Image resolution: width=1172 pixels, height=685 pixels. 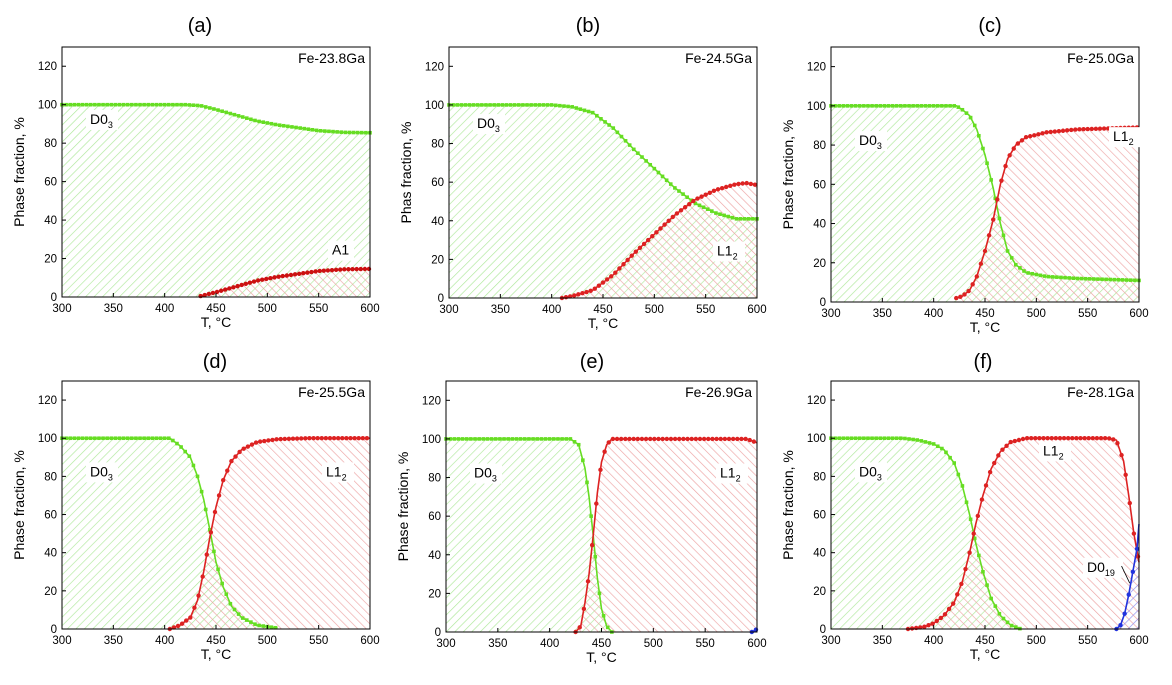 I want to click on phase-curve-l12, so click(x=1023, y=534).